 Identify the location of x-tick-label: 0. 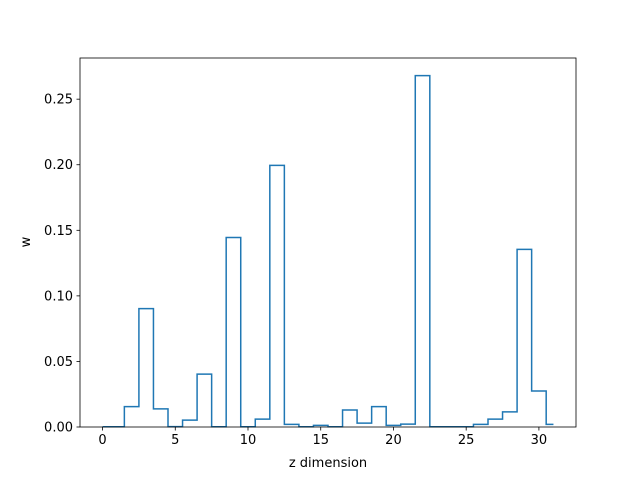
(102, 440).